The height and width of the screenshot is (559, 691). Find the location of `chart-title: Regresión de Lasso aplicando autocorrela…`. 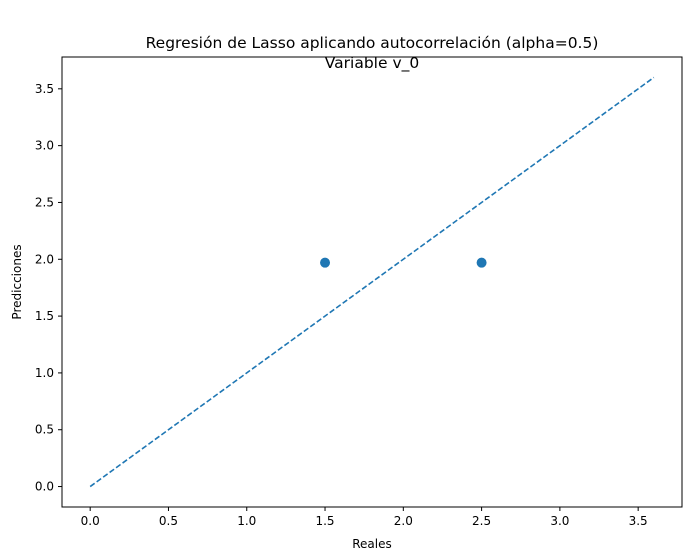

chart-title: Regresión de Lasso aplicando autocorrela… is located at coordinates (372, 43).